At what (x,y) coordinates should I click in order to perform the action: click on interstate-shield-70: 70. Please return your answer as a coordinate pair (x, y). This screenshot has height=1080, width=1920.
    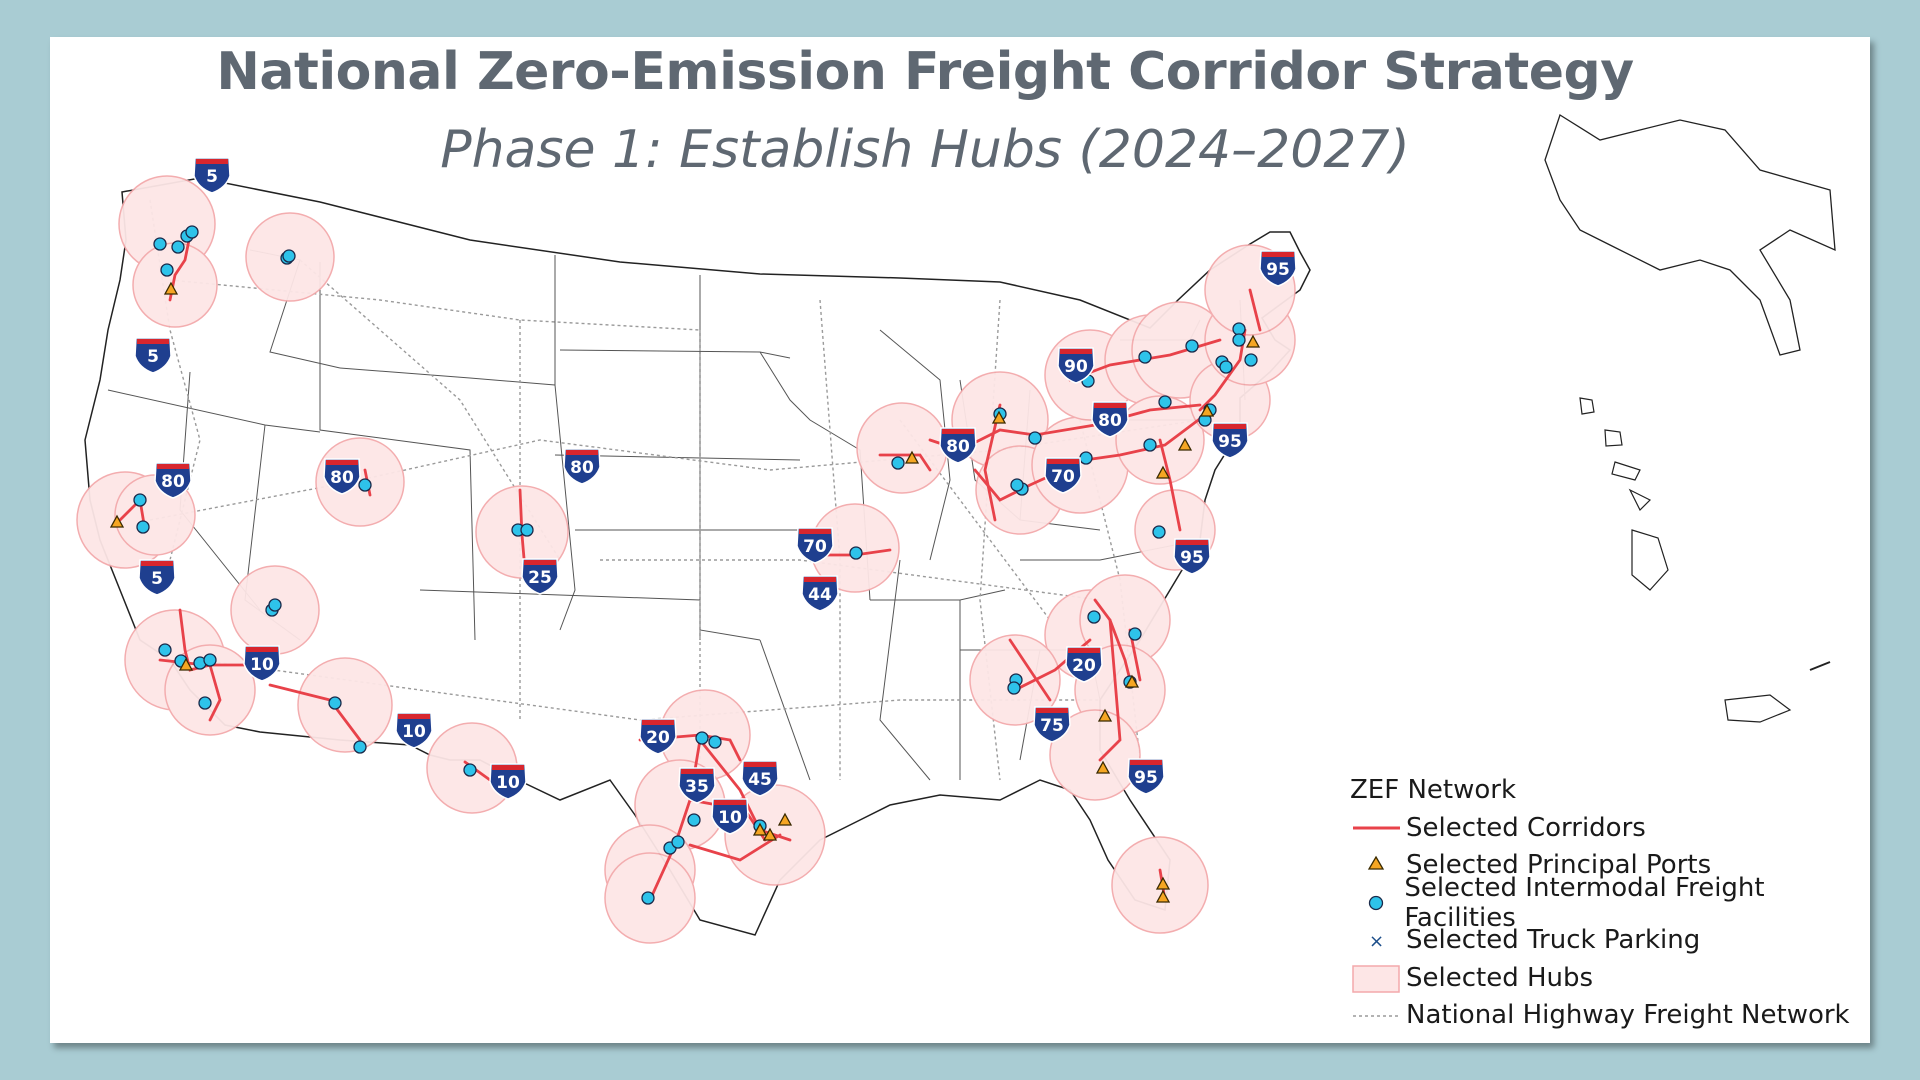
    Looking at the image, I should click on (815, 545).